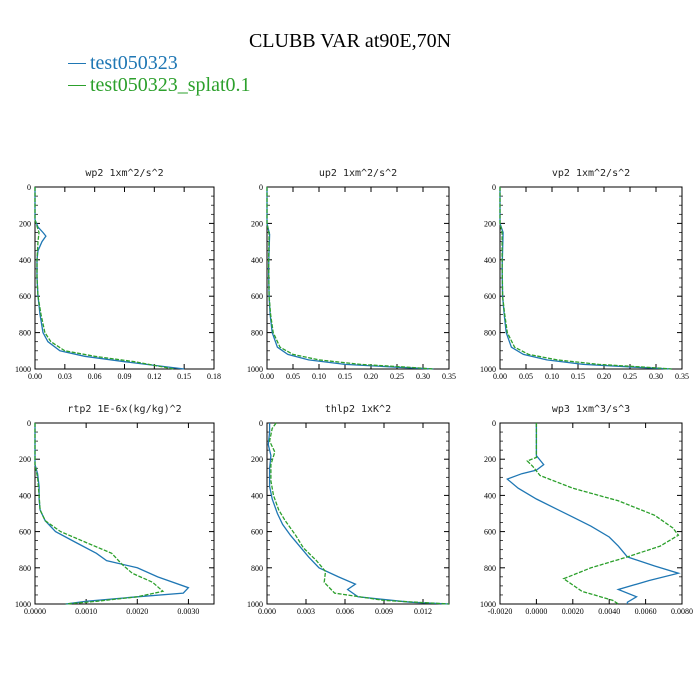  What do you see at coordinates (170, 84) in the screenshot?
I see `legend-label-series-2: test050323_splat0.1` at bounding box center [170, 84].